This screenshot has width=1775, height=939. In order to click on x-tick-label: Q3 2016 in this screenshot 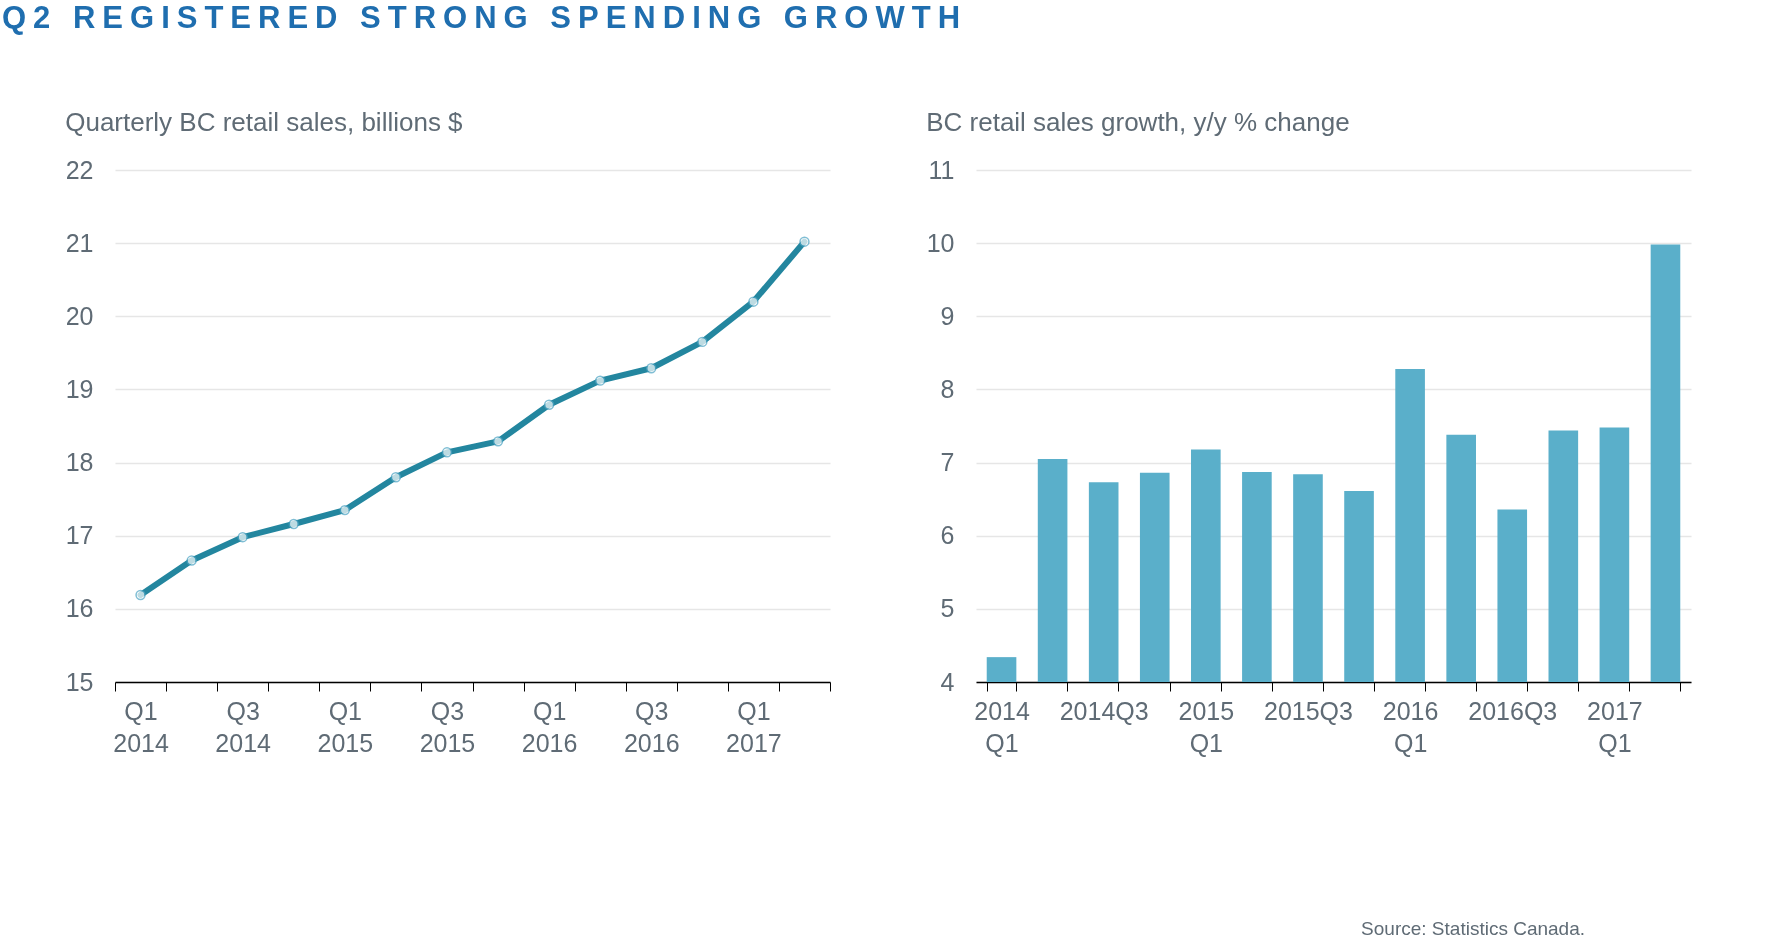, I will do `click(651, 726)`.